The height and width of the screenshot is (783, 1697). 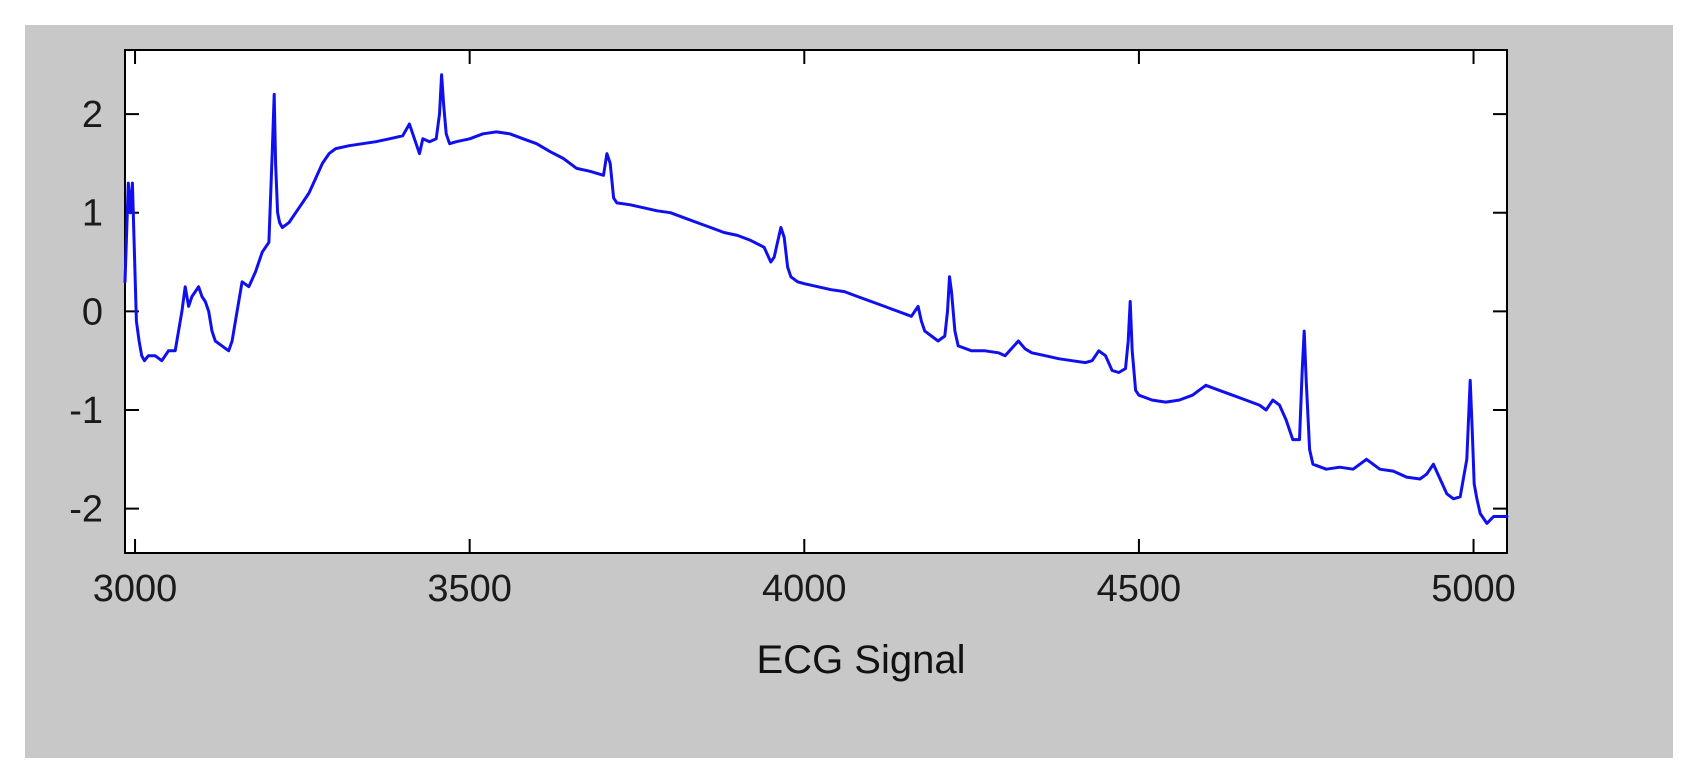 What do you see at coordinates (804, 589) in the screenshot?
I see `x-tick-label: 4000` at bounding box center [804, 589].